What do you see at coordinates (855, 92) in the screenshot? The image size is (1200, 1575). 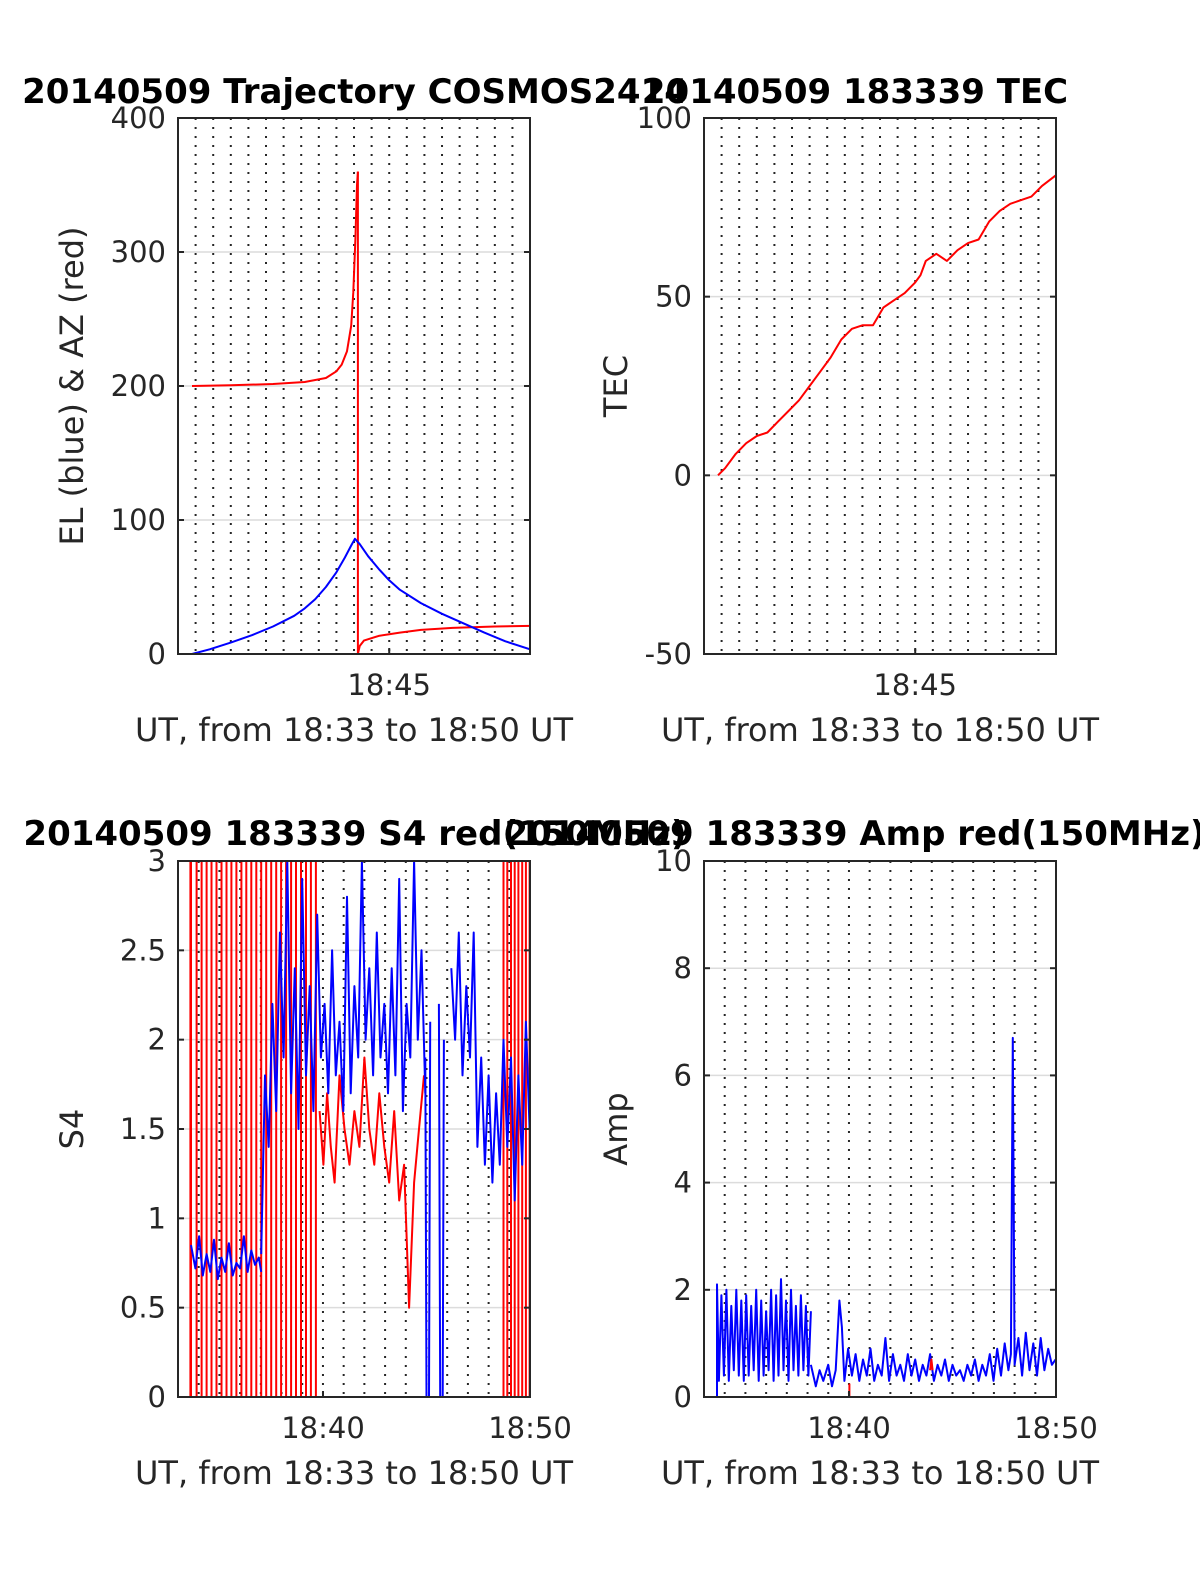 I see `tec-title: 20140509 183339 TEC` at bounding box center [855, 92].